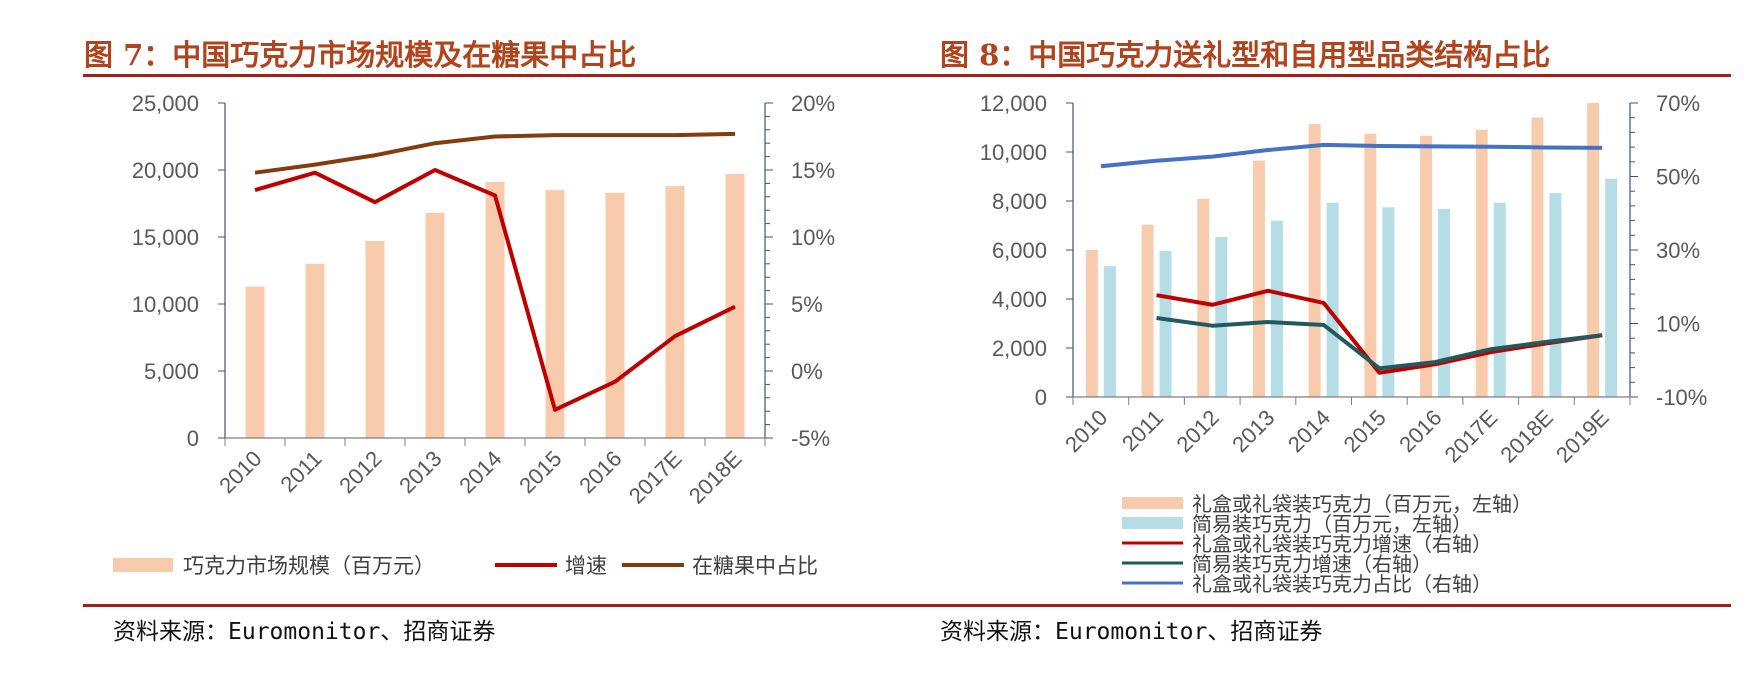 This screenshot has height=680, width=1762. Describe the element at coordinates (1305, 605) in the screenshot. I see `source-rule-right` at that location.